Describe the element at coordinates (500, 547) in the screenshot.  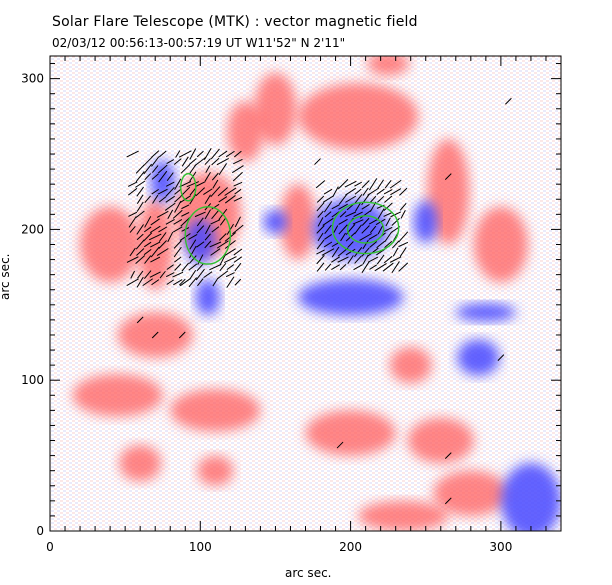
I see `x-tick-label: 300` at that location.